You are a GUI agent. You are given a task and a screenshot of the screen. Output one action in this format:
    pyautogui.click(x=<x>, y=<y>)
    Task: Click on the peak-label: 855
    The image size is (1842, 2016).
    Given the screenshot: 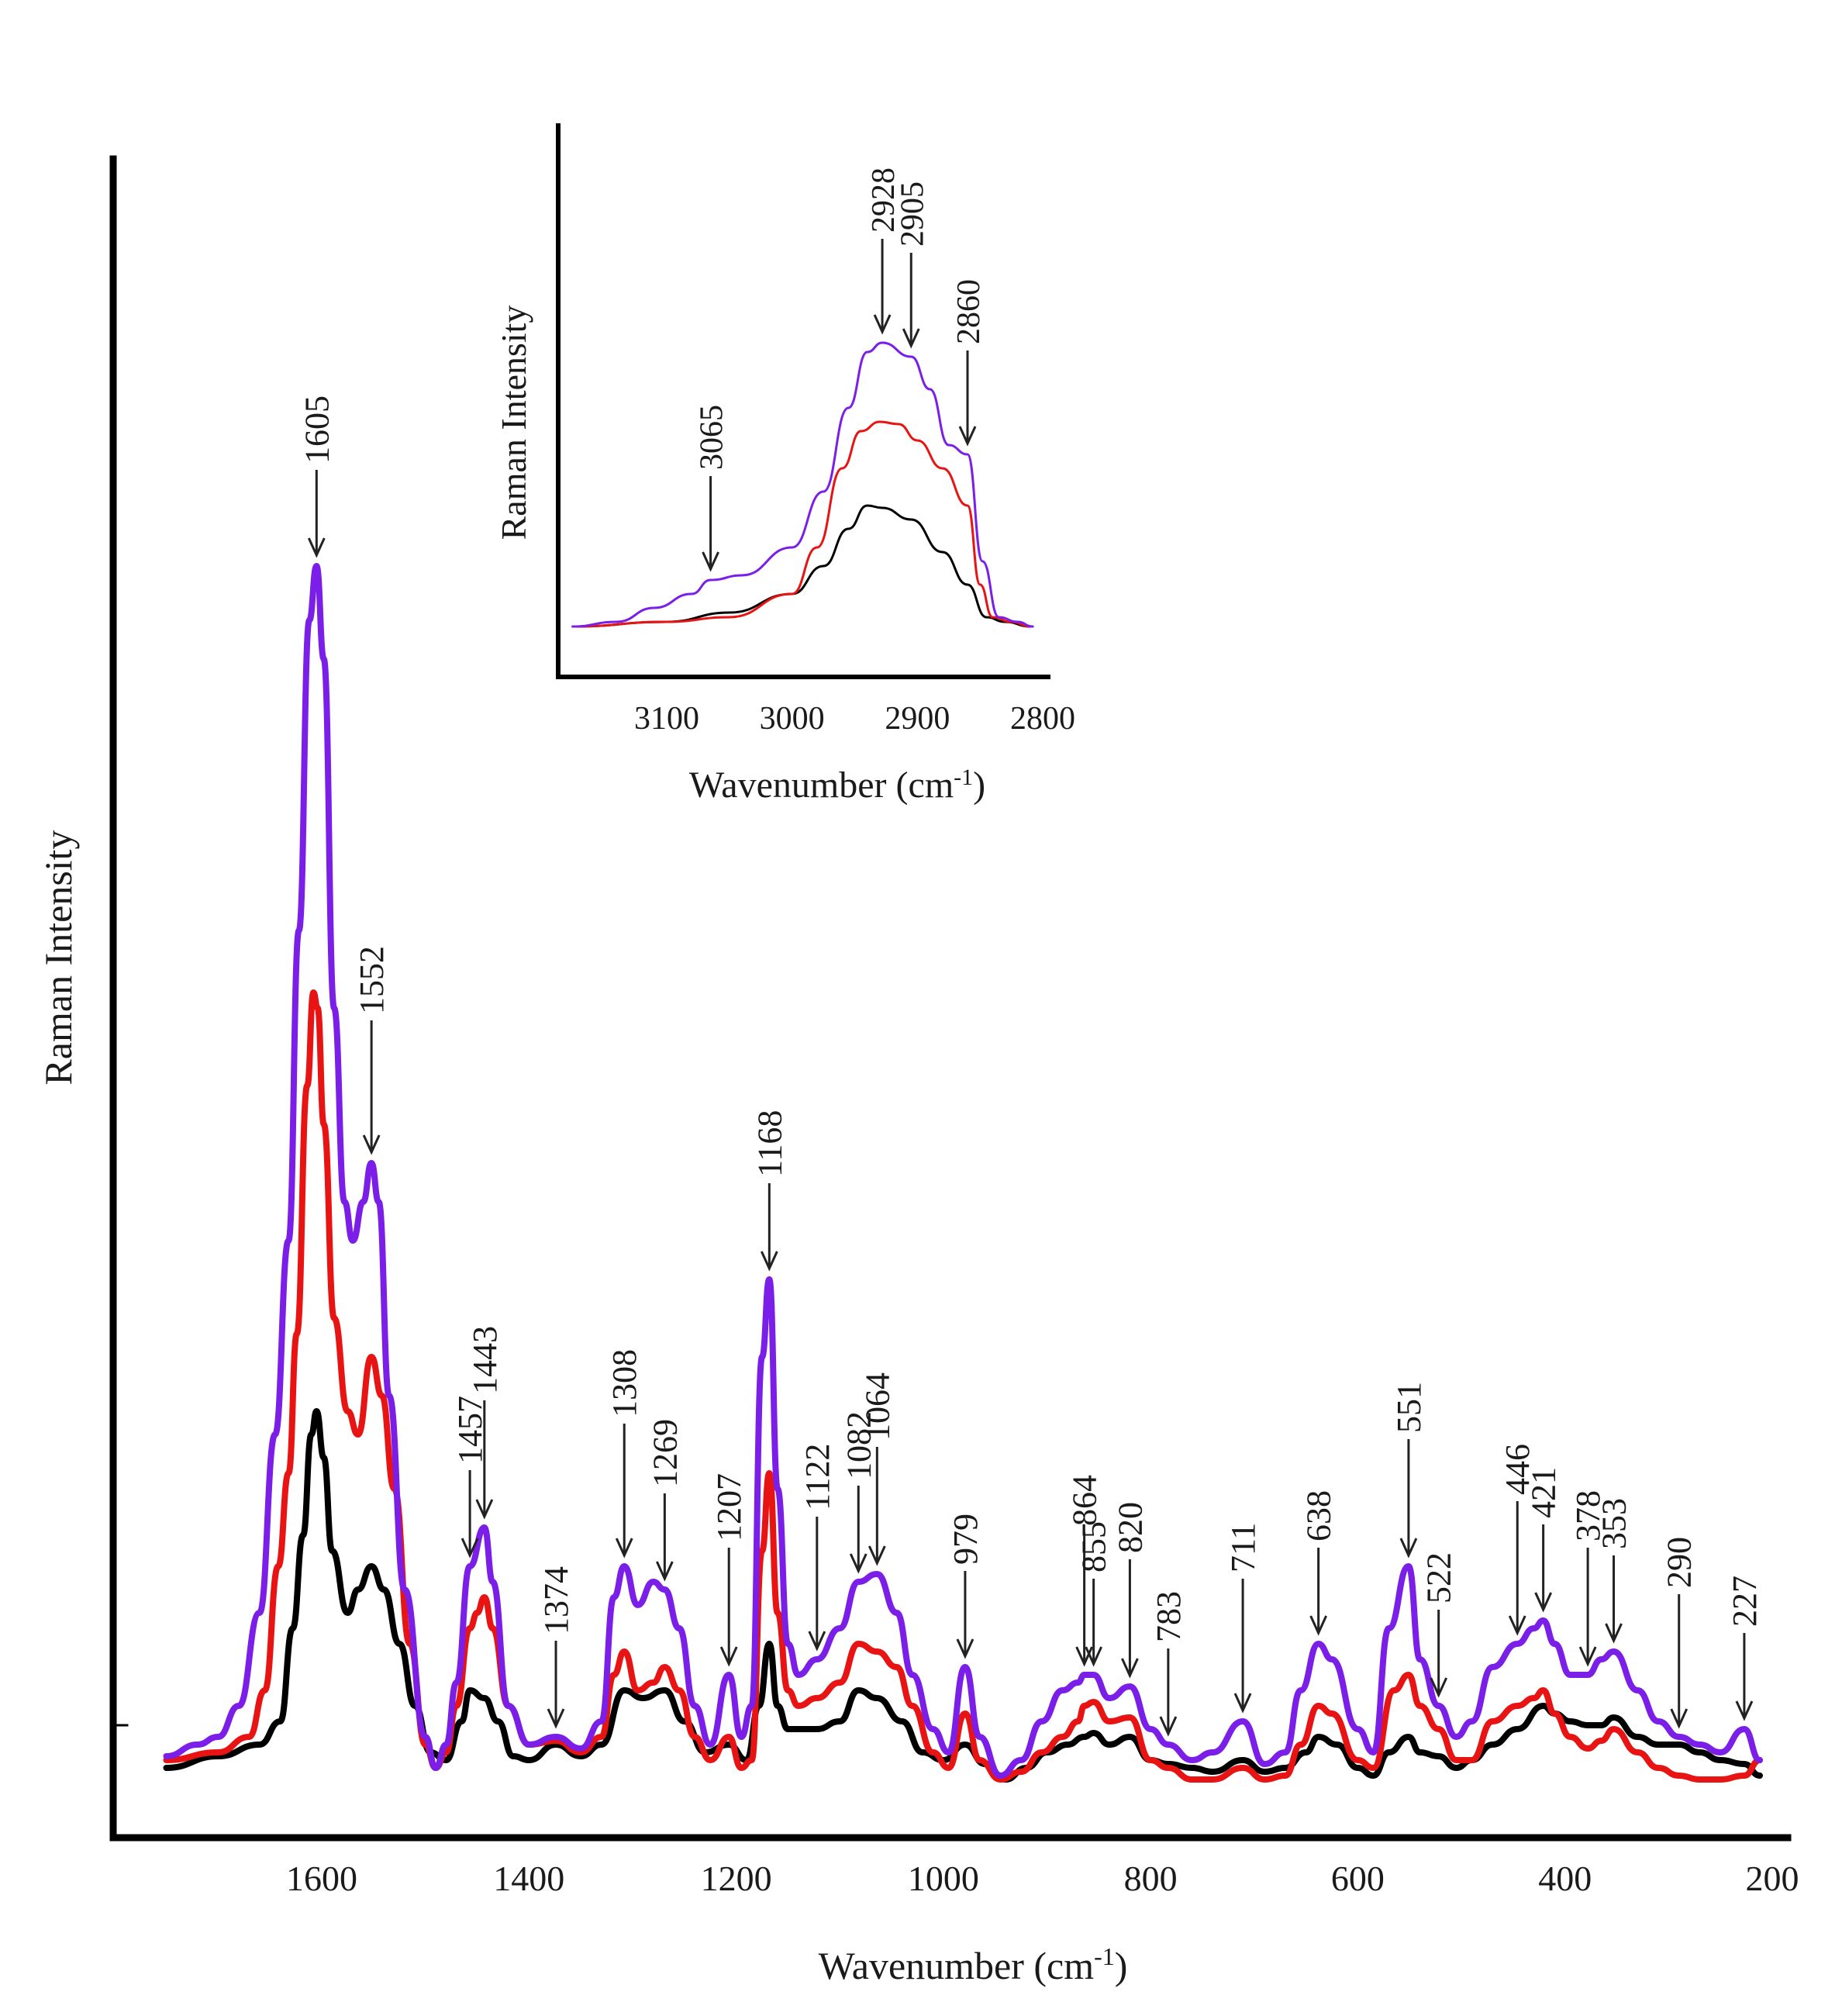 What is the action you would take?
    pyautogui.click(x=1094, y=1546)
    